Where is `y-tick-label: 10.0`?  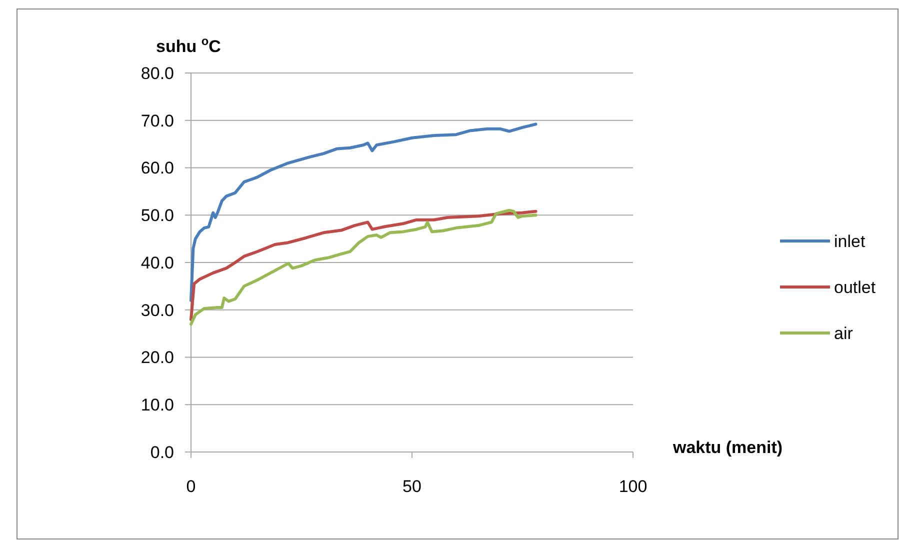
y-tick-label: 10.0 is located at coordinates (157, 405).